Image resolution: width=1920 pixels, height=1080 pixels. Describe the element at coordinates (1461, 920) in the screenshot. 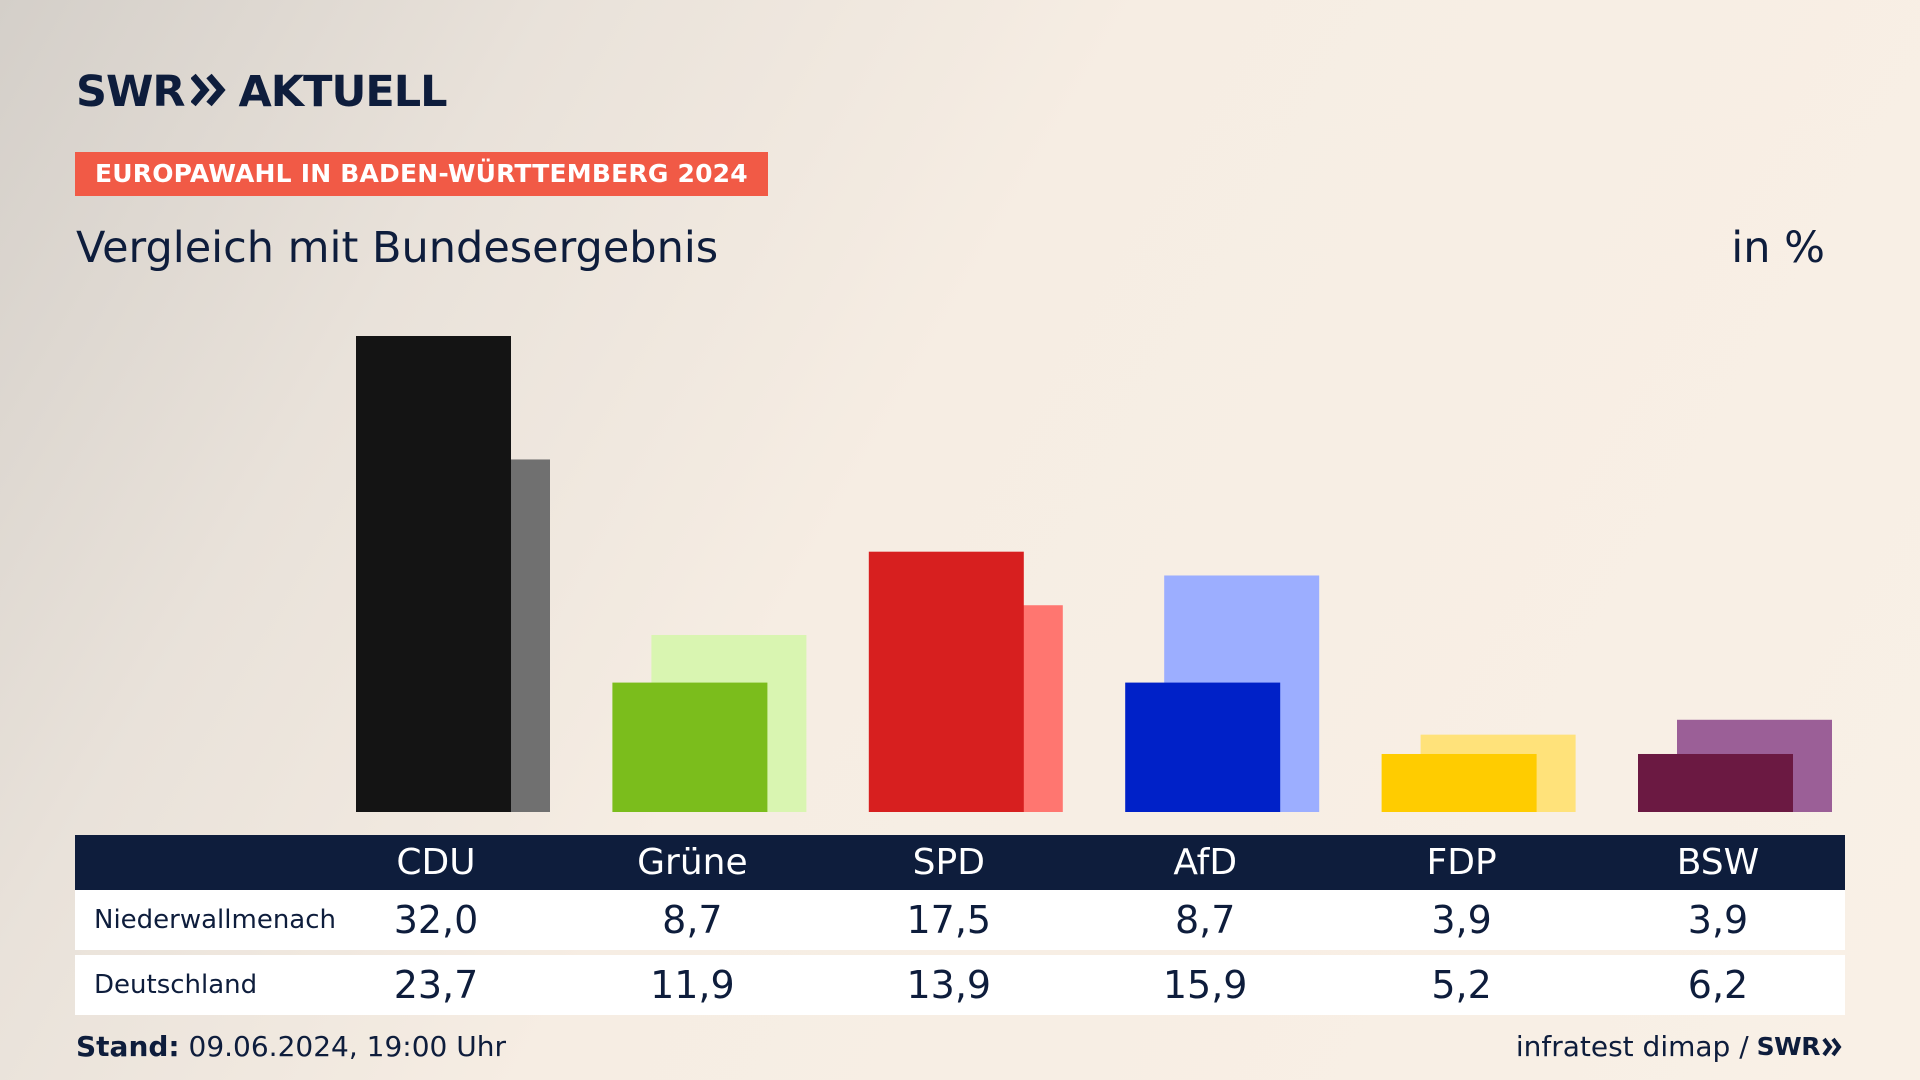

I see `value-cell-fdp: 3,9` at that location.